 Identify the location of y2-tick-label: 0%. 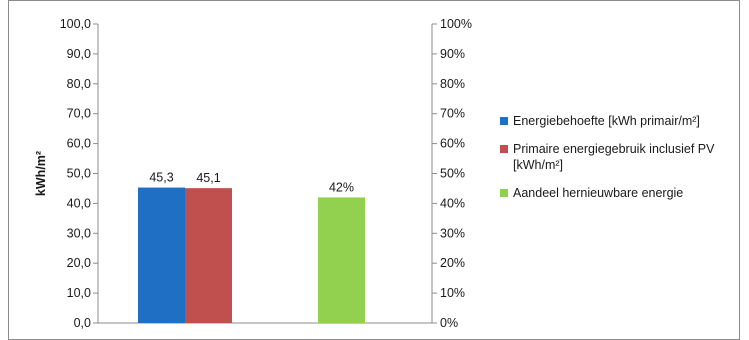
(449, 323).